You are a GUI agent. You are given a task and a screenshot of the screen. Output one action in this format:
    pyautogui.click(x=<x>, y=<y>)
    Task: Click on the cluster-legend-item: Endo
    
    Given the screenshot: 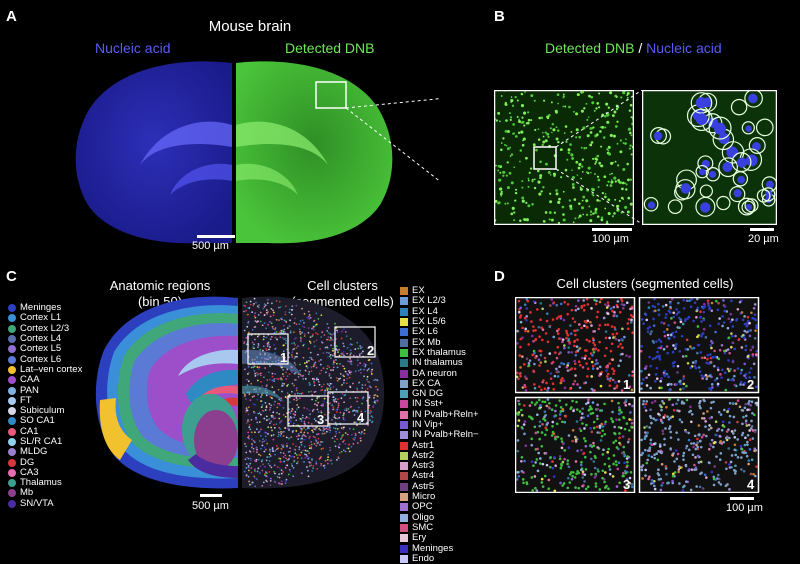 What is the action you would take?
    pyautogui.click(x=439, y=558)
    